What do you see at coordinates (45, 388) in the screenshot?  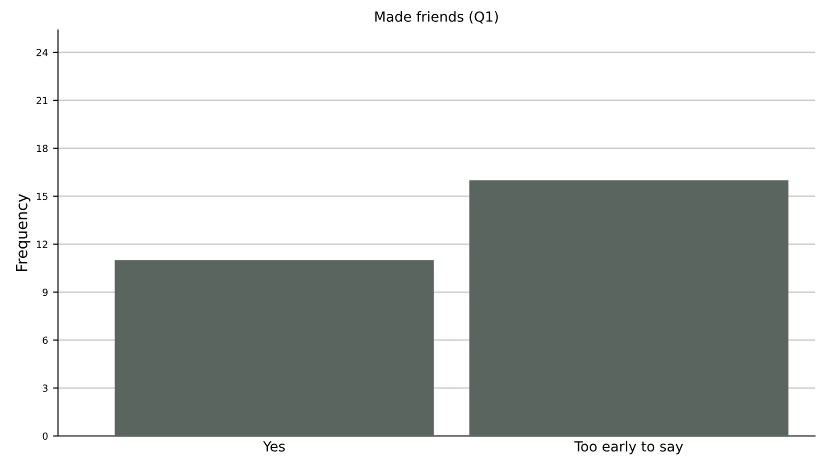 I see `y-tick-label: 3` at bounding box center [45, 388].